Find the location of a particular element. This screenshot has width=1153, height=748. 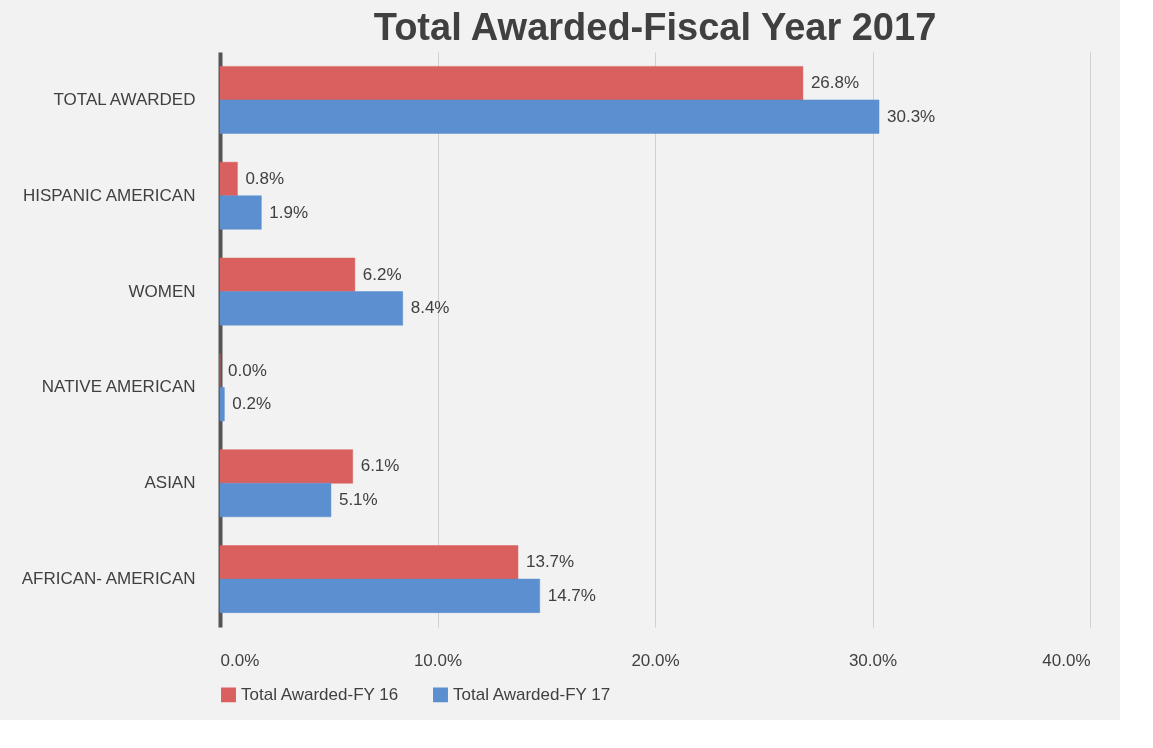

data-label: 8.4% is located at coordinates (430, 308).